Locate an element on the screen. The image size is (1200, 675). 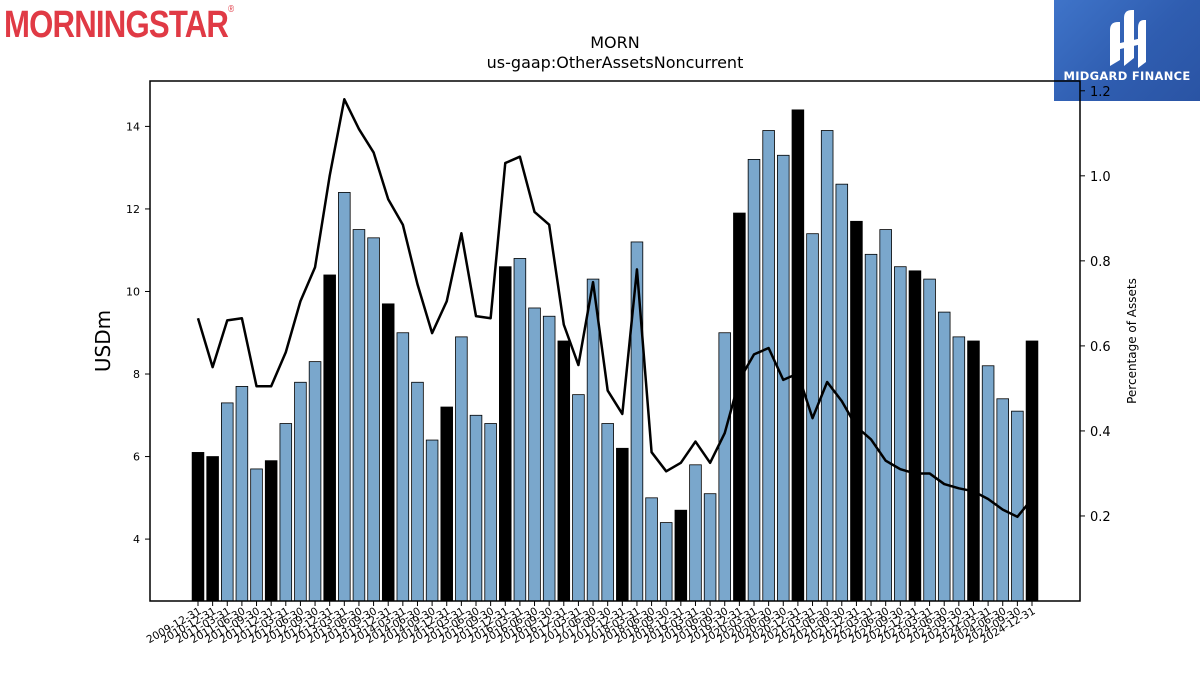
y2-tick-label: 1.2 is located at coordinates (1100, 92).